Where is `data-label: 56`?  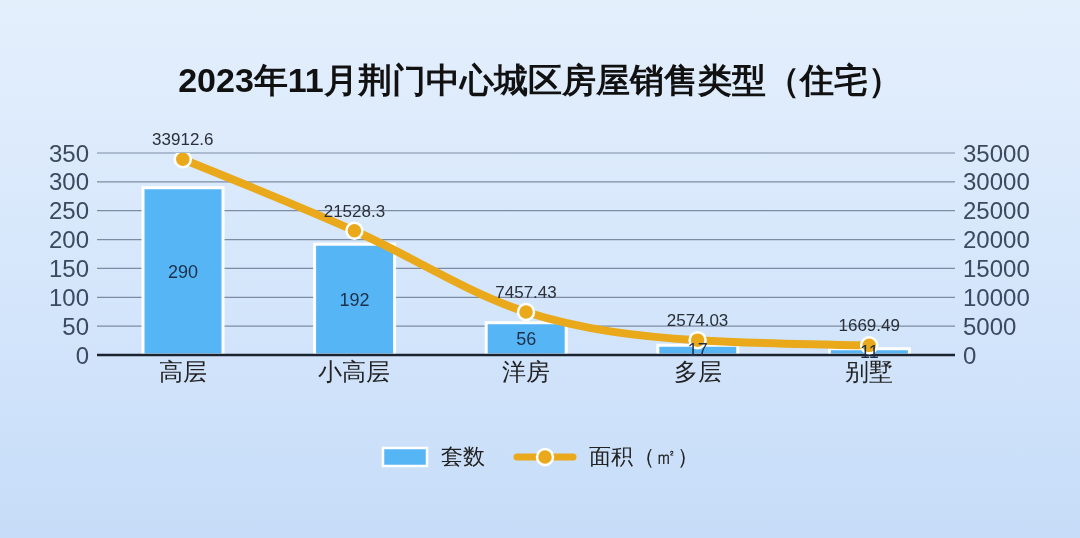
data-label: 56 is located at coordinates (526, 339).